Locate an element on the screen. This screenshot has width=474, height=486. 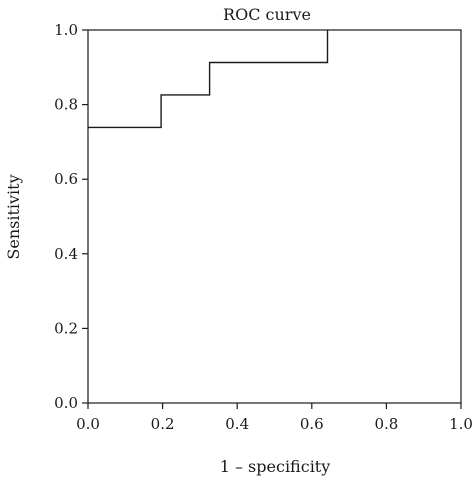
chart-title: ROC curve is located at coordinates (267, 14).